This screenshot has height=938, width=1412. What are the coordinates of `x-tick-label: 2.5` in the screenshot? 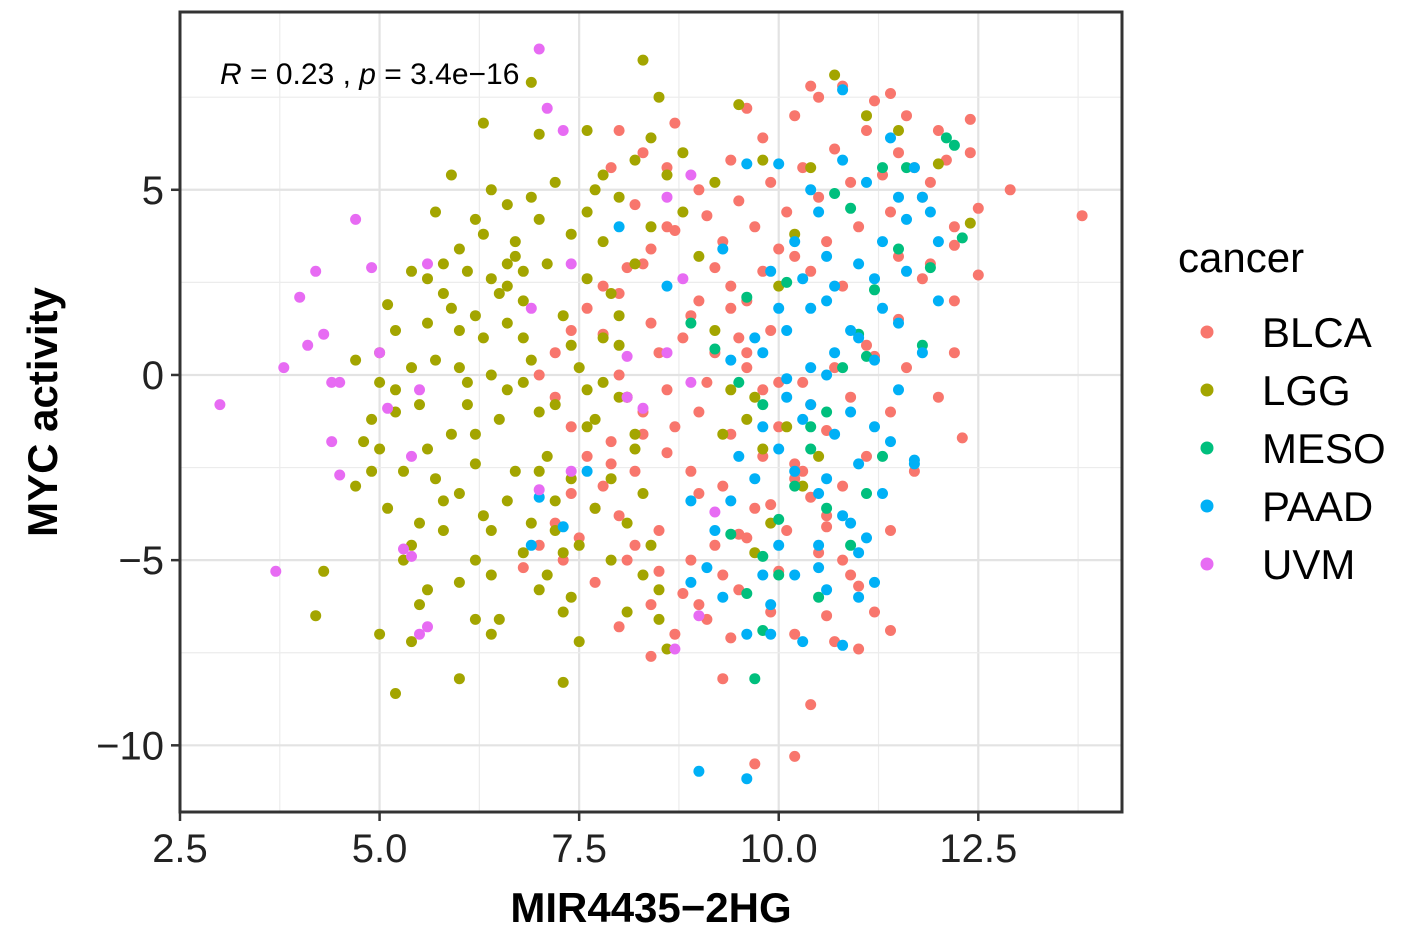 It's located at (180, 849).